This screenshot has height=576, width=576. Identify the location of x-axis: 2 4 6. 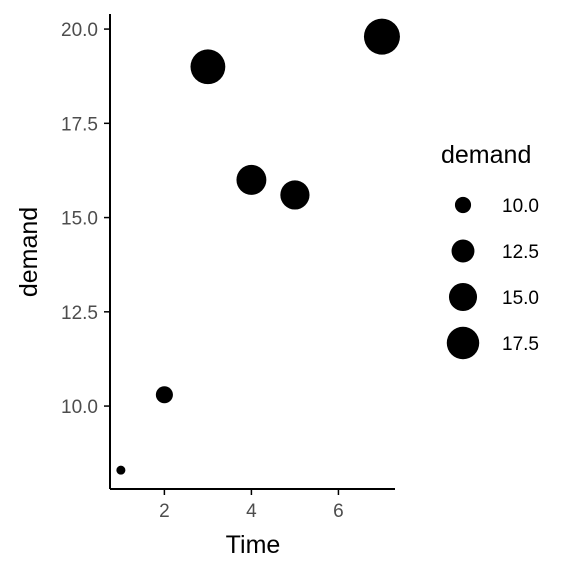
(252, 505).